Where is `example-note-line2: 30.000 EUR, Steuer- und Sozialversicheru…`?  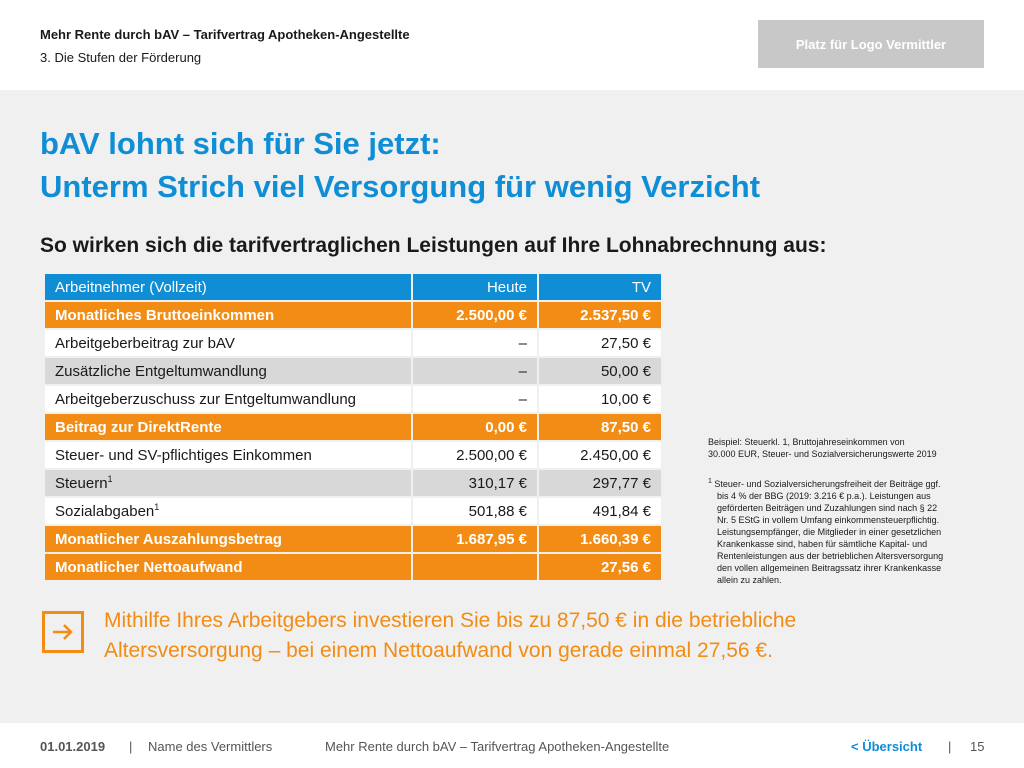 example-note-line2: 30.000 EUR, Steuer- und Sozialversicheru… is located at coordinates (822, 454).